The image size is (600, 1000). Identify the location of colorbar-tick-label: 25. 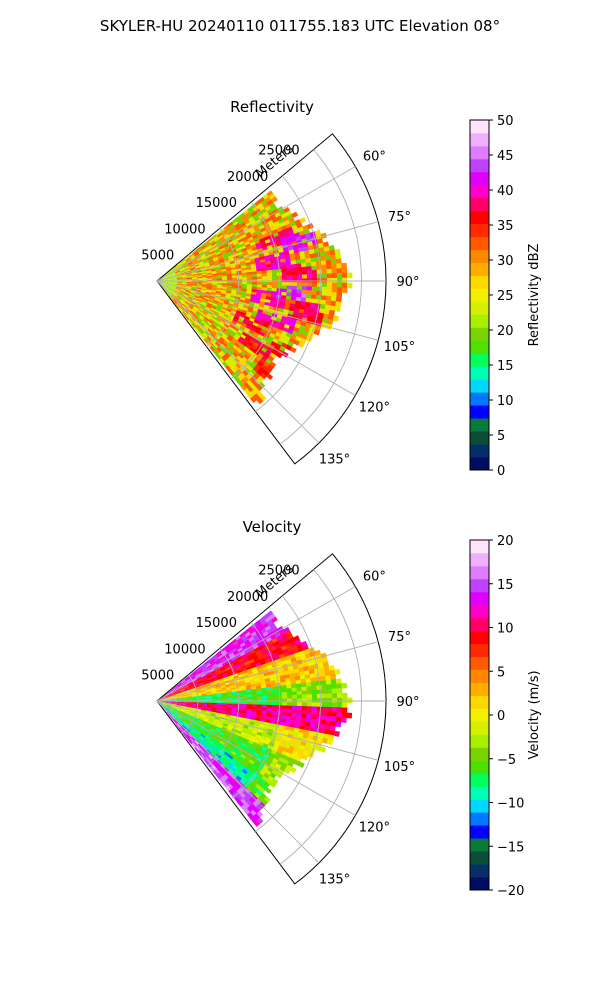
(505, 296).